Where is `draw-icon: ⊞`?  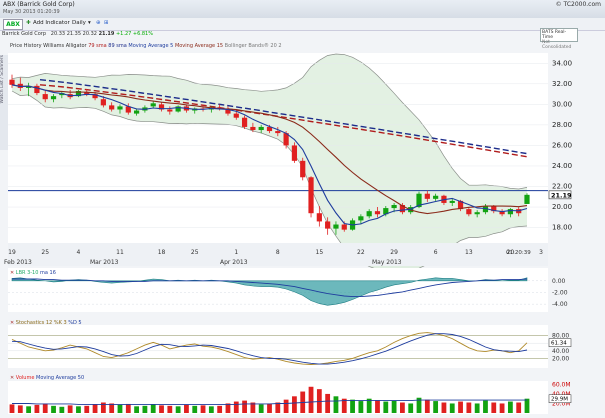
draw-icon: ⊞ is located at coordinates (106, 23).